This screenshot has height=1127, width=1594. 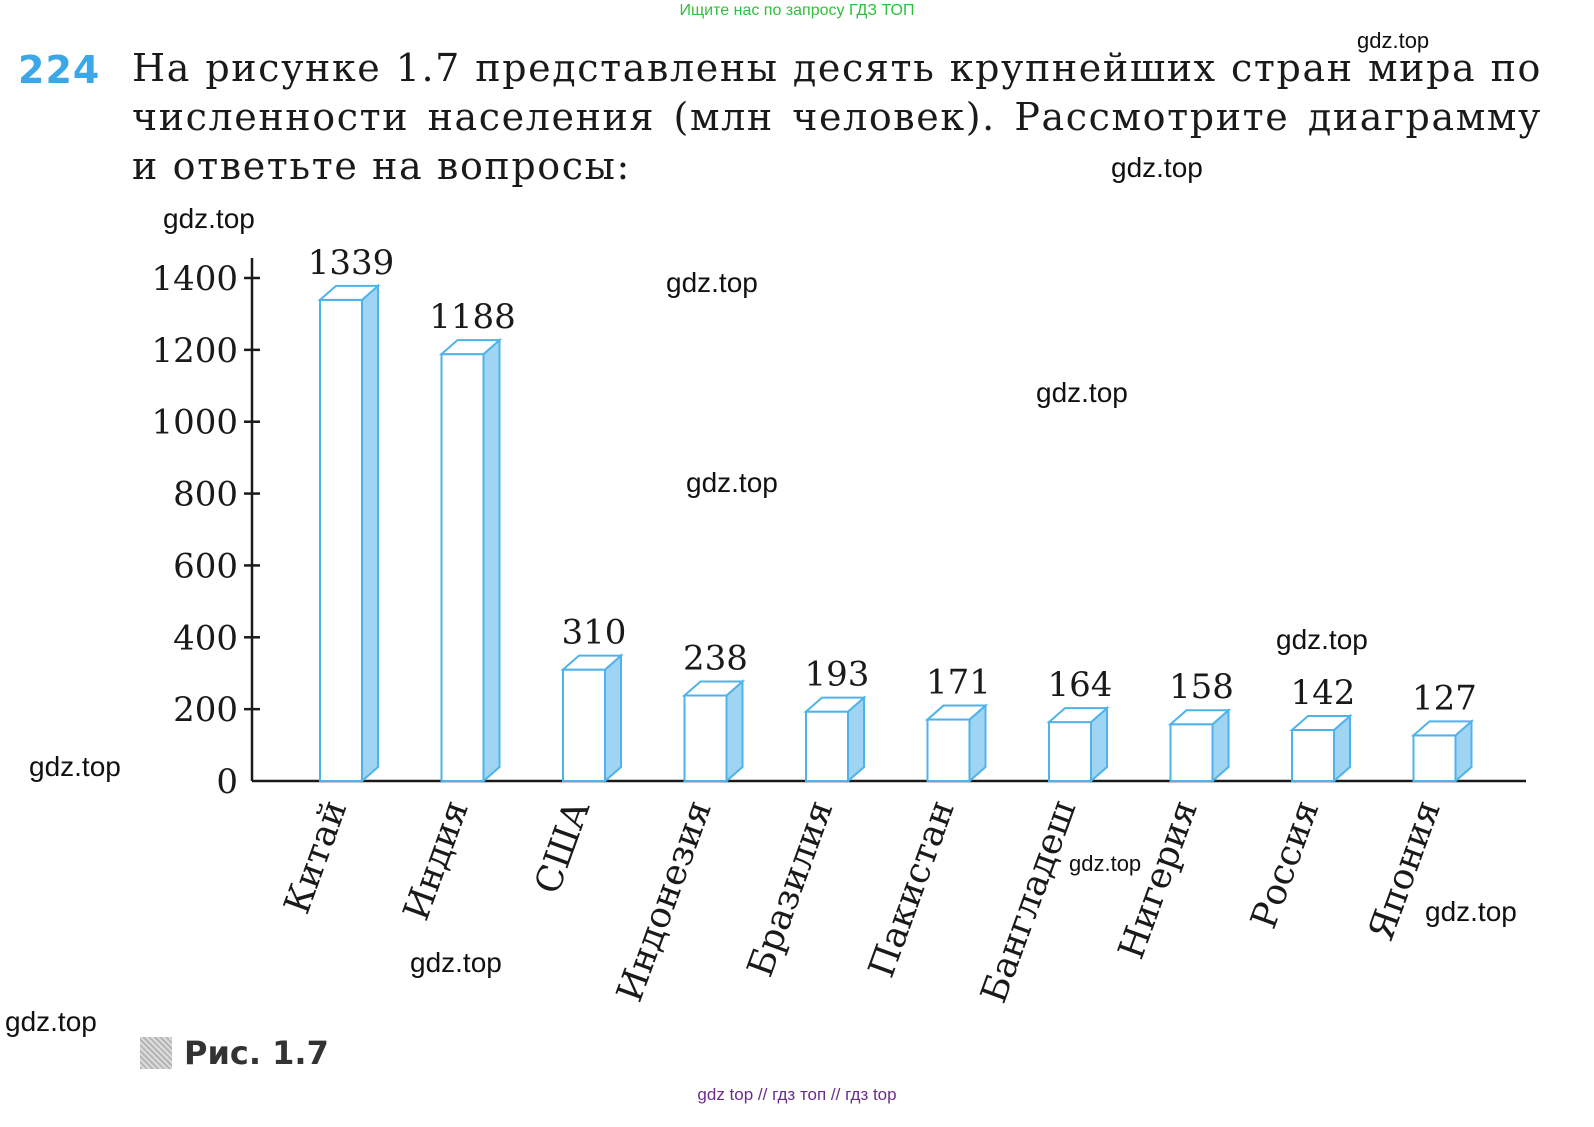 What do you see at coordinates (205, 638) in the screenshot?
I see `y-tick-label: 400` at bounding box center [205, 638].